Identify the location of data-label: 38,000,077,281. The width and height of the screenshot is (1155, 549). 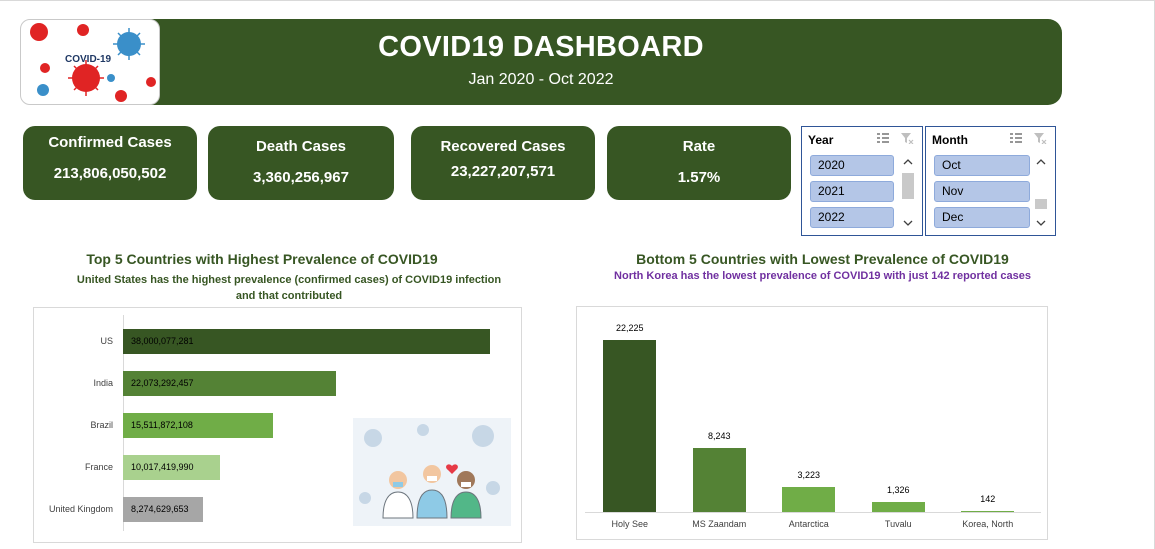
(162, 341).